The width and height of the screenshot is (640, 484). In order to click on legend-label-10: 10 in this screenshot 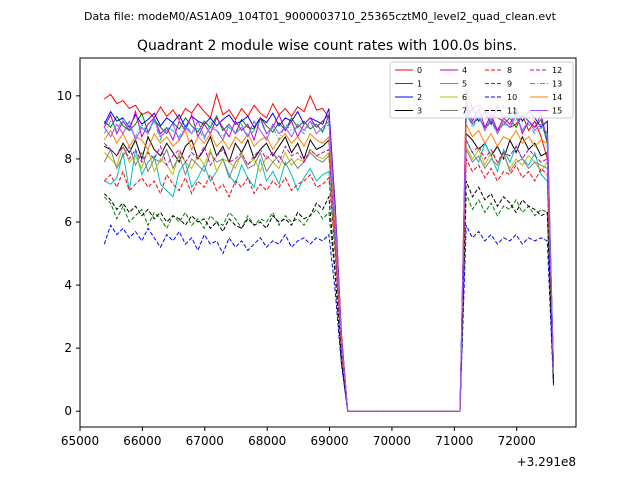, I will do `click(512, 97)`.